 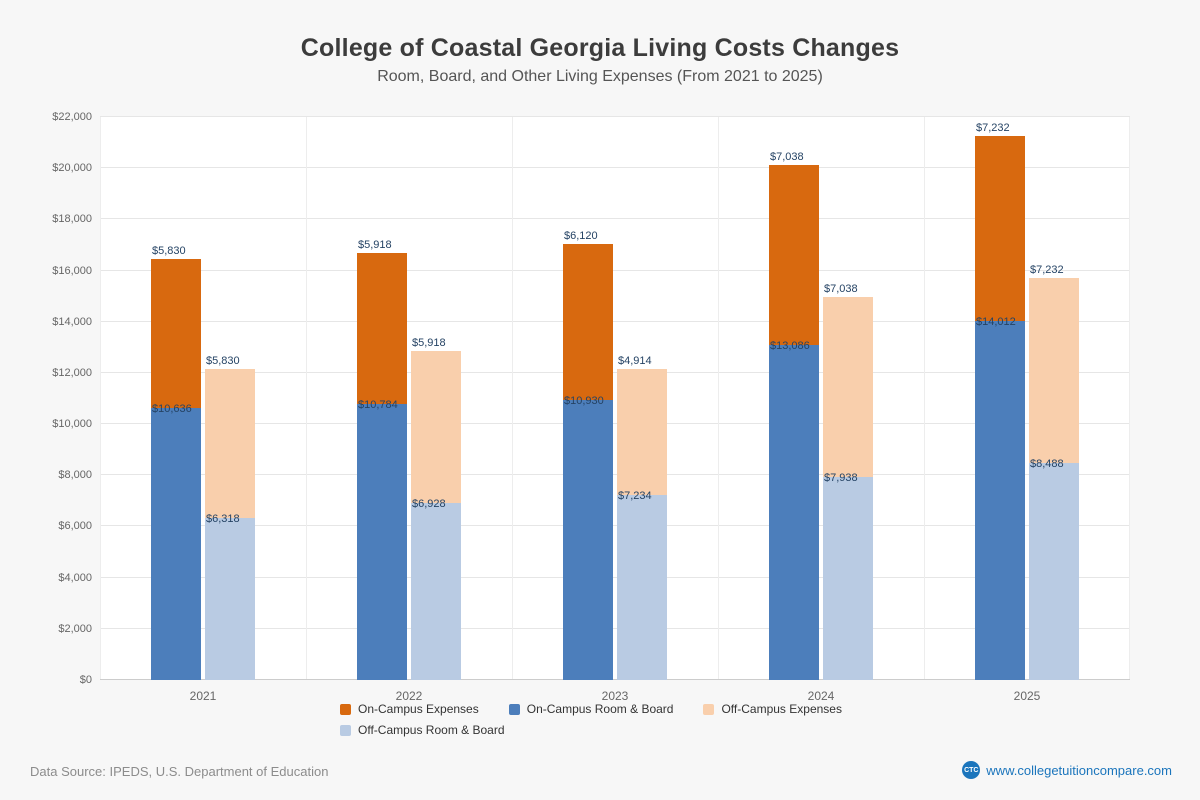 I want to click on legend-item: On-Campus Expenses, so click(x=409, y=709).